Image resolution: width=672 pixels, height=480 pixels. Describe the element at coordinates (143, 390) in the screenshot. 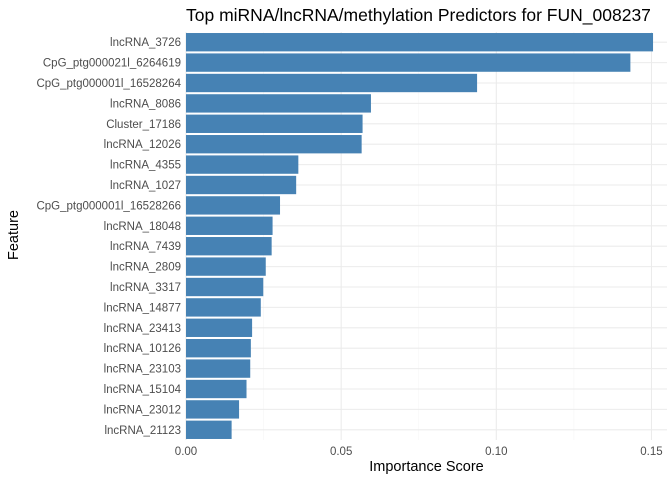

I see `y-tick-label: lncRNA_15104` at that location.